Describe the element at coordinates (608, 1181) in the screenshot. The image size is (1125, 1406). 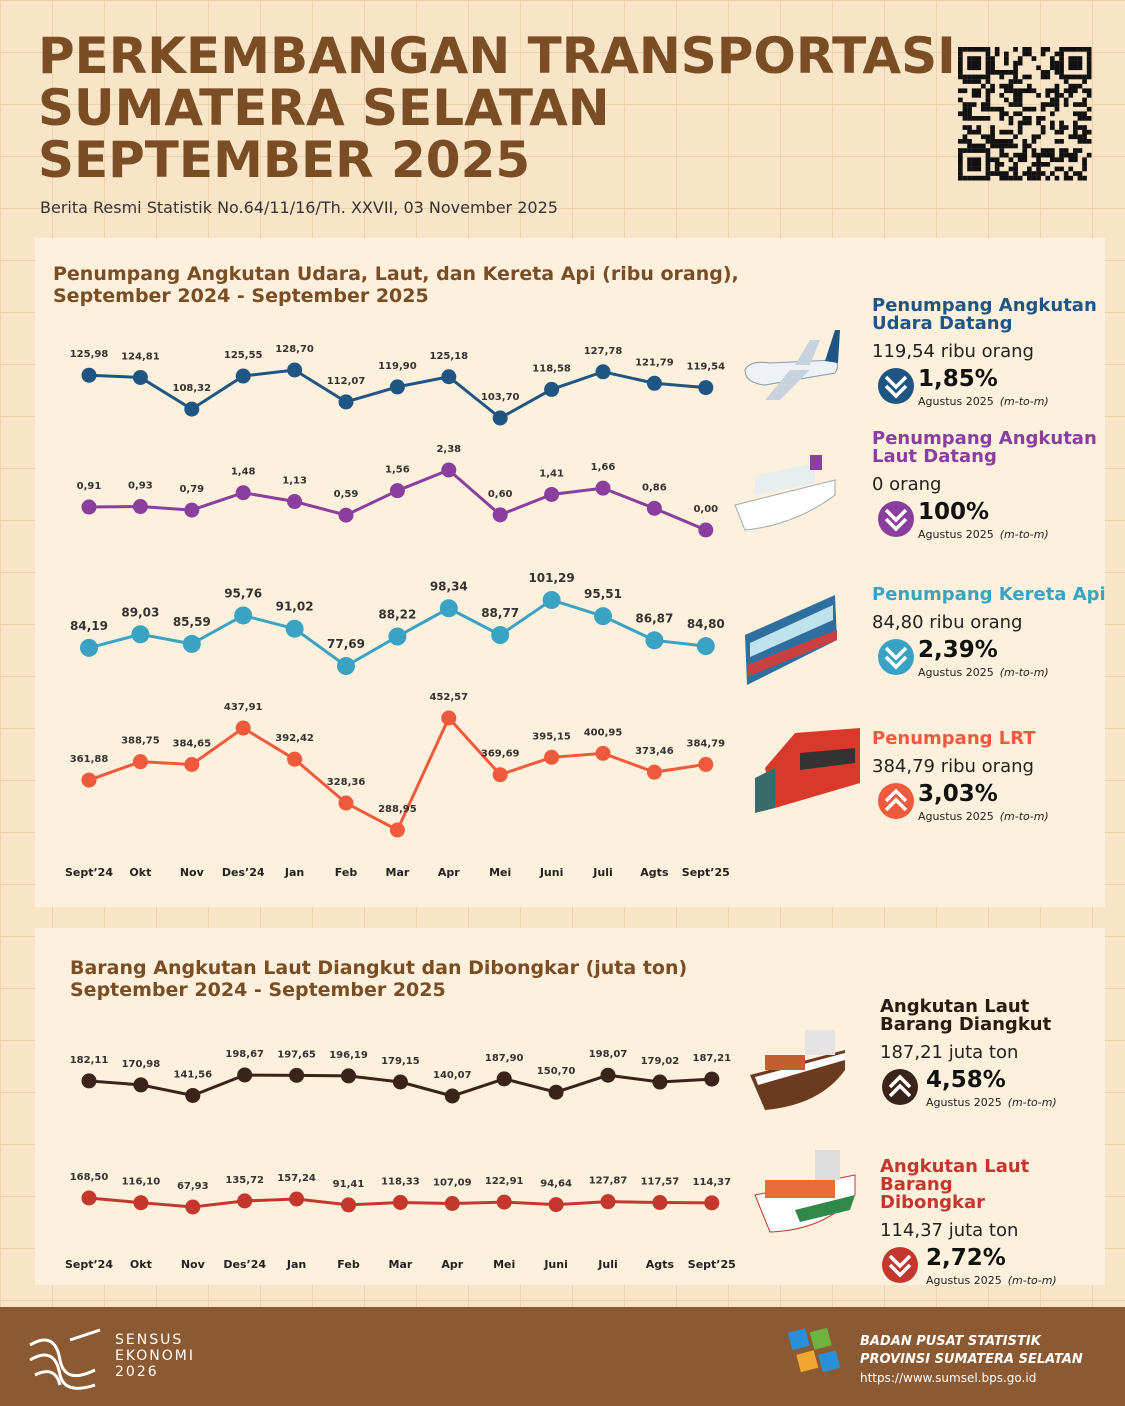
I see `value-label: 127,87` at that location.